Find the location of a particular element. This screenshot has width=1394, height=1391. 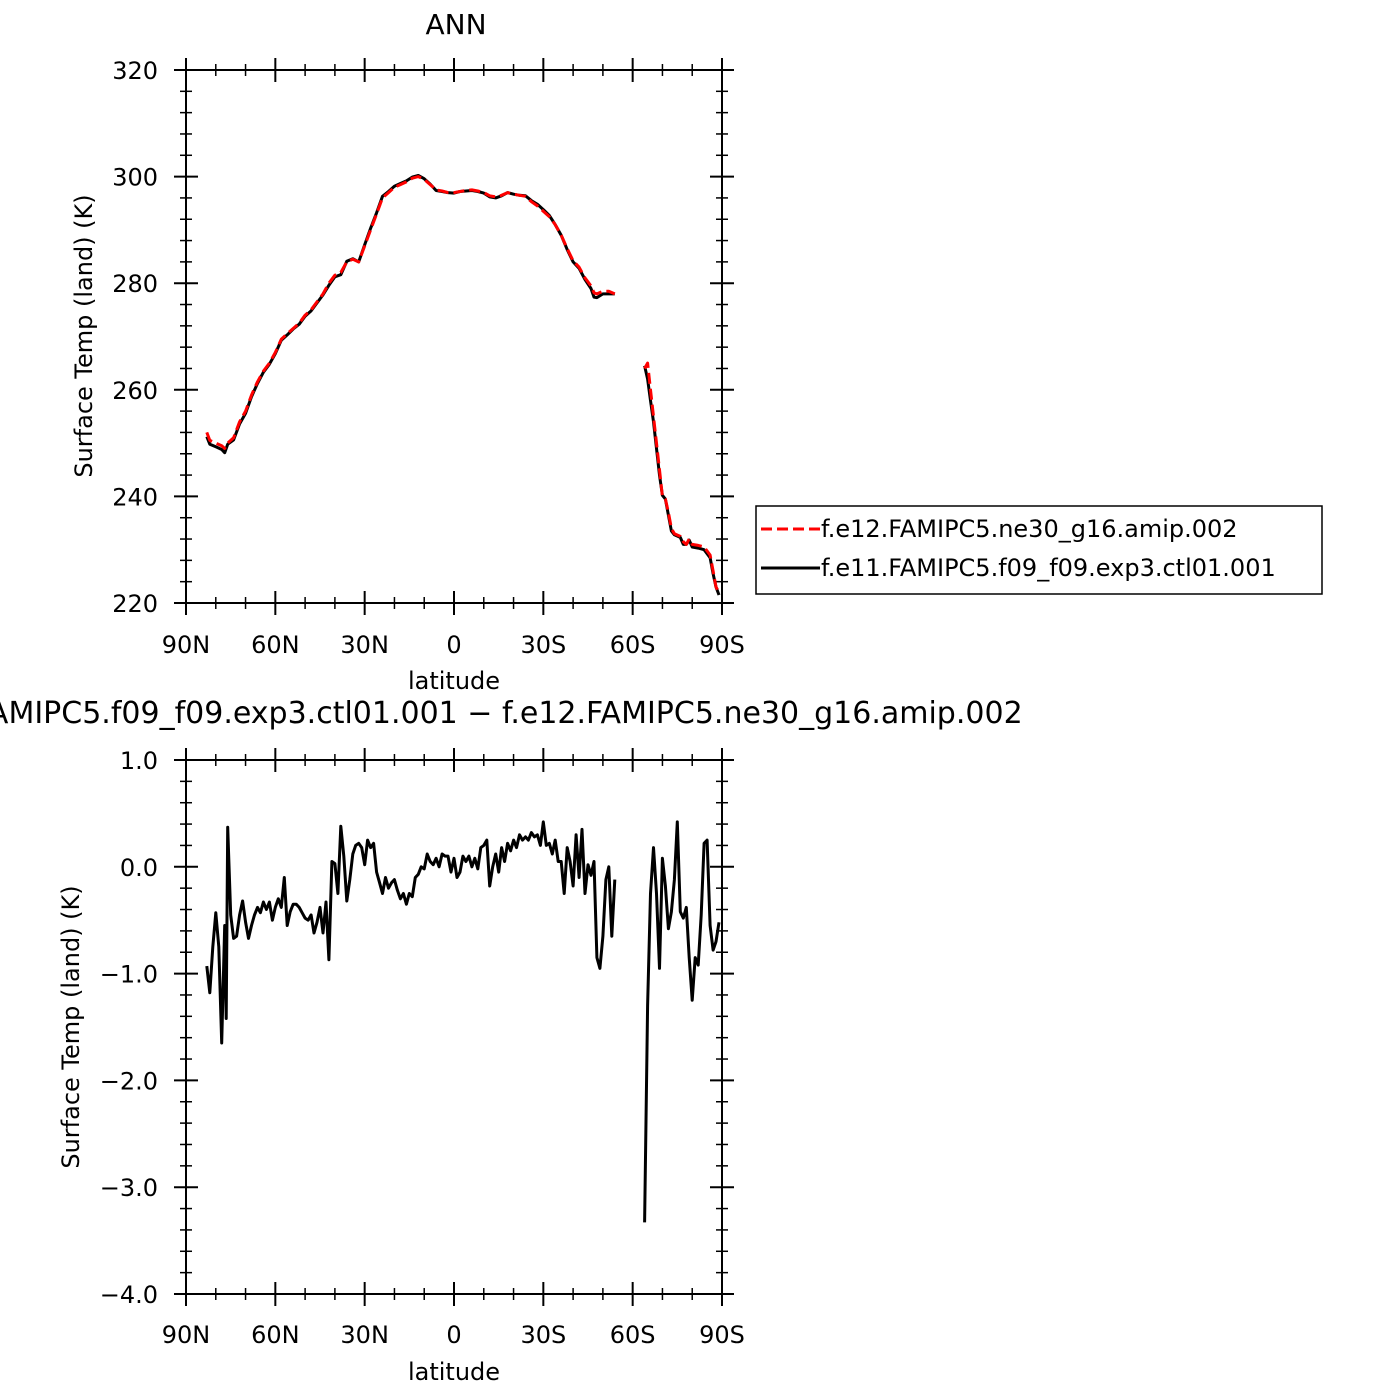

top-title: ANN is located at coordinates (455, 24).